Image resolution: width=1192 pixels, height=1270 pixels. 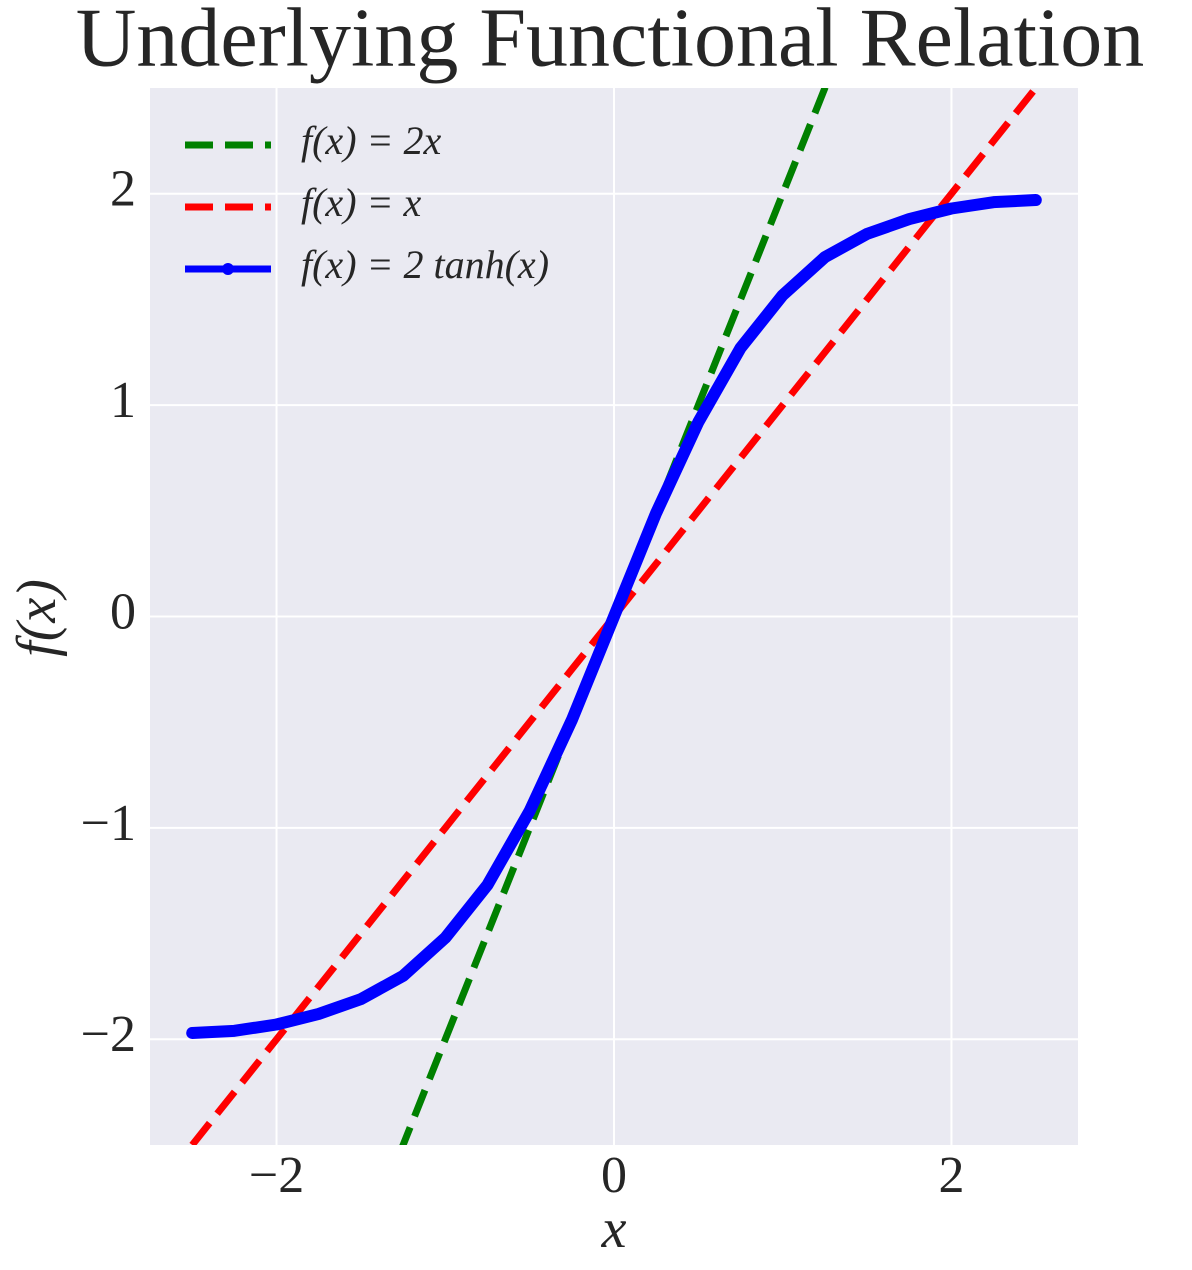 I want to click on y-tick-label: 0, so click(x=123, y=611).